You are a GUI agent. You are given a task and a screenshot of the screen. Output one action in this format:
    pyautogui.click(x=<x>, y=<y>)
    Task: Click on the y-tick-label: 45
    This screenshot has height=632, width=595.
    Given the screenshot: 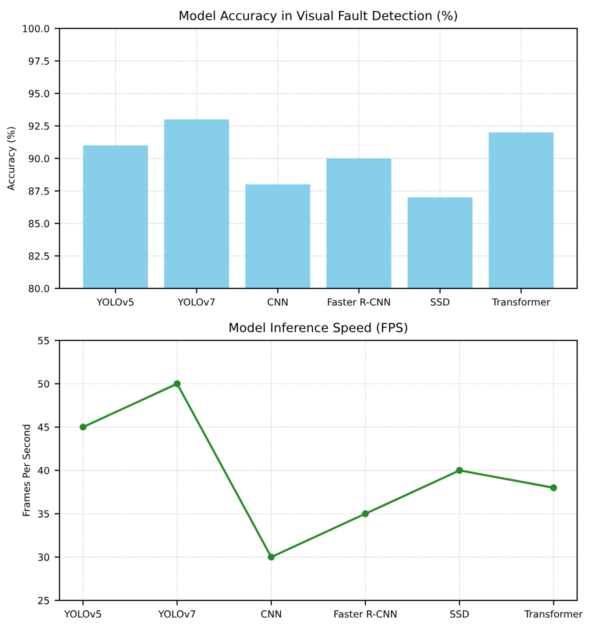 What is the action you would take?
    pyautogui.click(x=43, y=427)
    